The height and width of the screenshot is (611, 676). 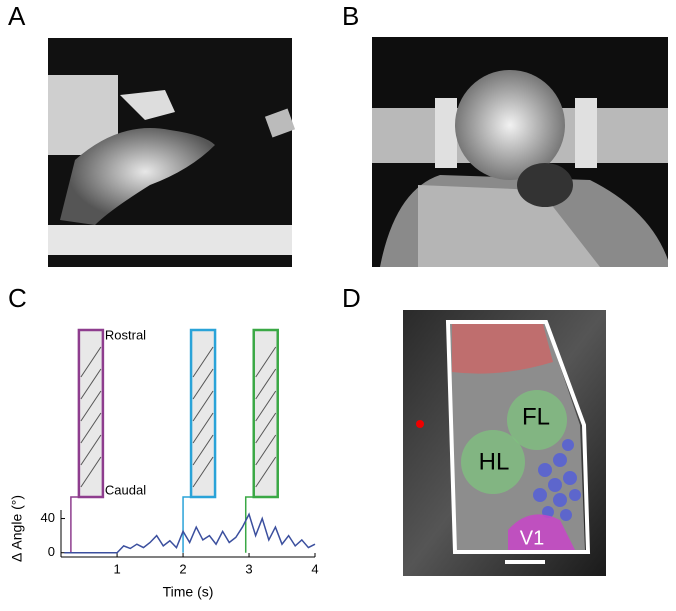 I want to click on region-label: V1, so click(x=532, y=538).